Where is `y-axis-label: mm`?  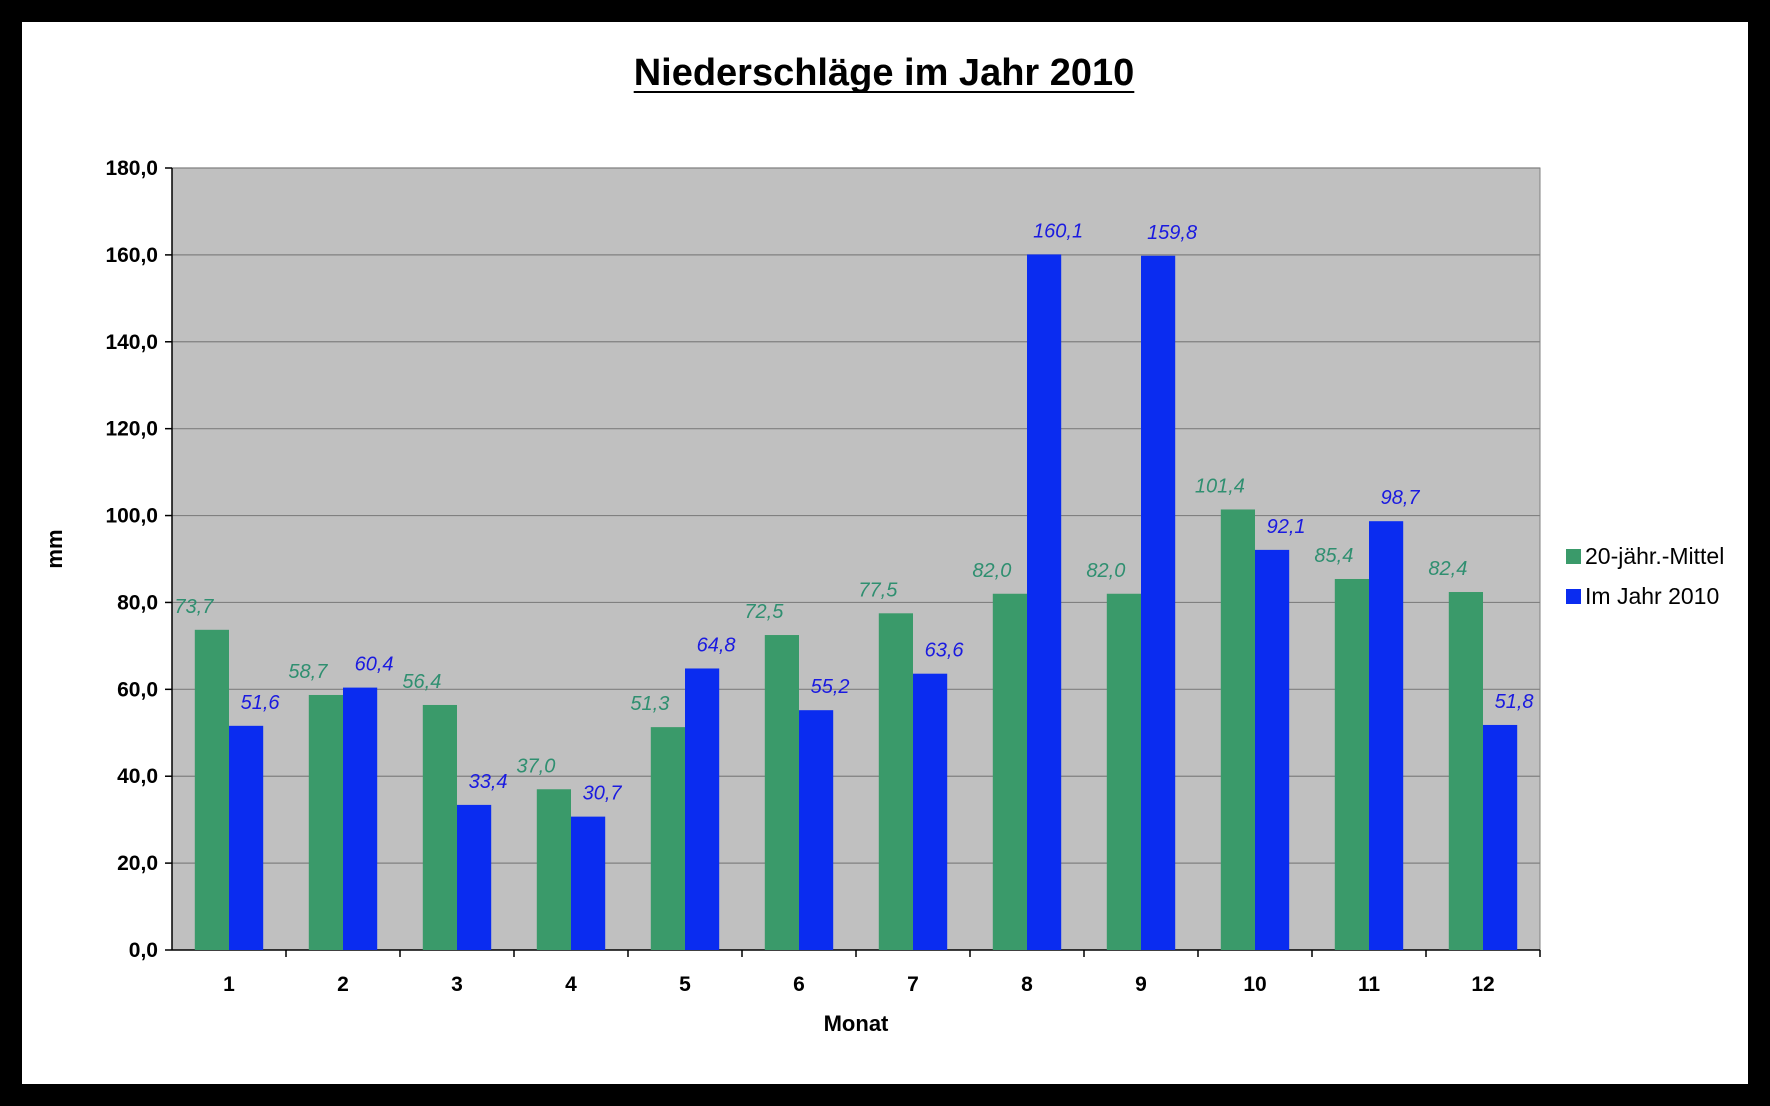 y-axis-label: mm is located at coordinates (54, 548).